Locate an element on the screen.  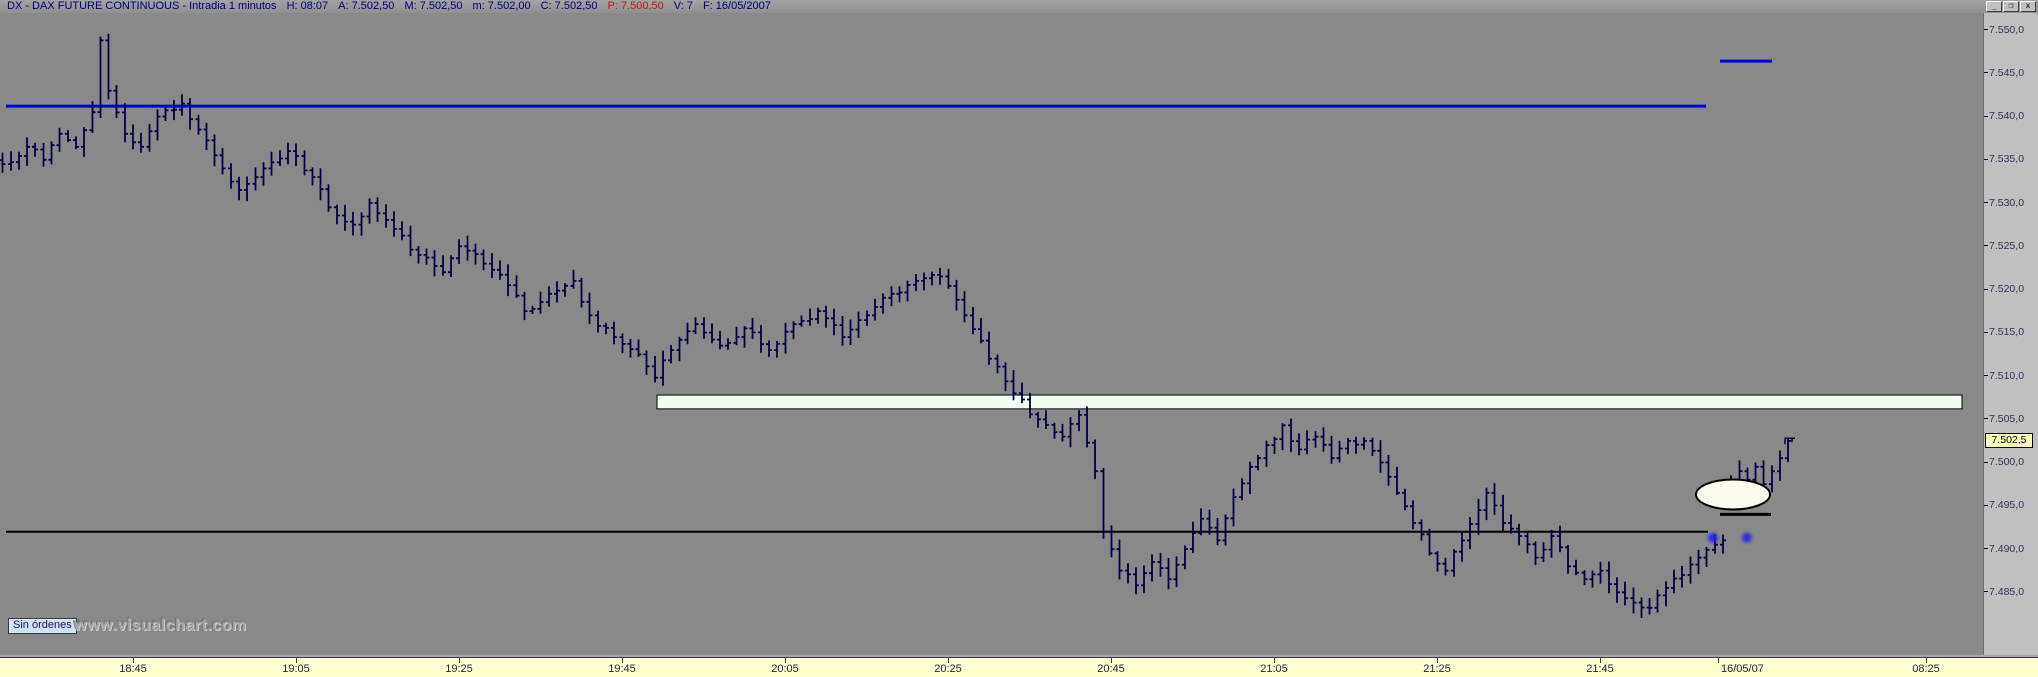
price-tick-label: 7.550,0 is located at coordinates (2004, 29).